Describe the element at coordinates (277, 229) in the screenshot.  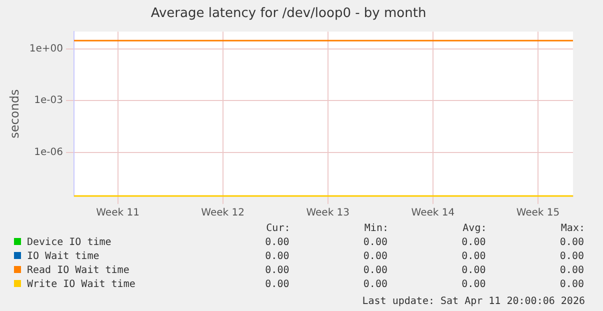
I see `text: Cur:` at that location.